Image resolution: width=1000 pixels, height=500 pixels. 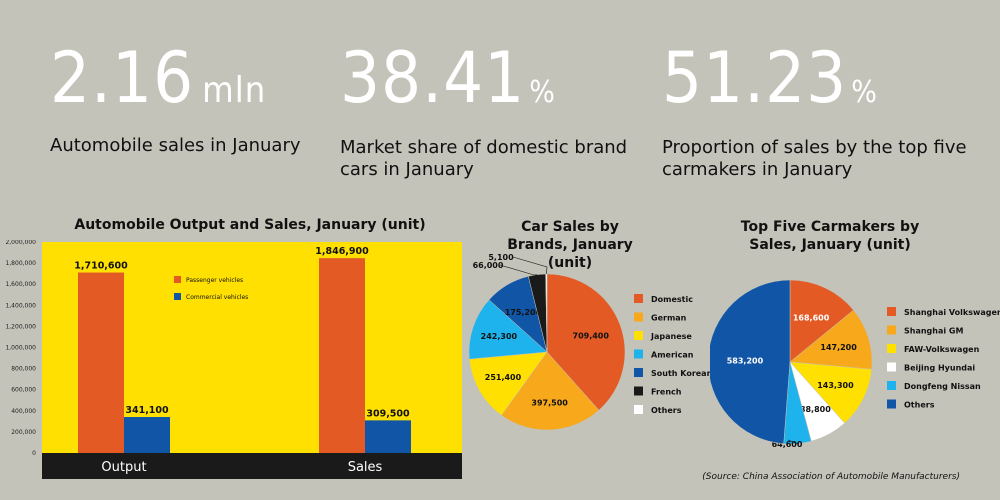 I want to click on slice-value-label: 242,300, so click(x=499, y=336).